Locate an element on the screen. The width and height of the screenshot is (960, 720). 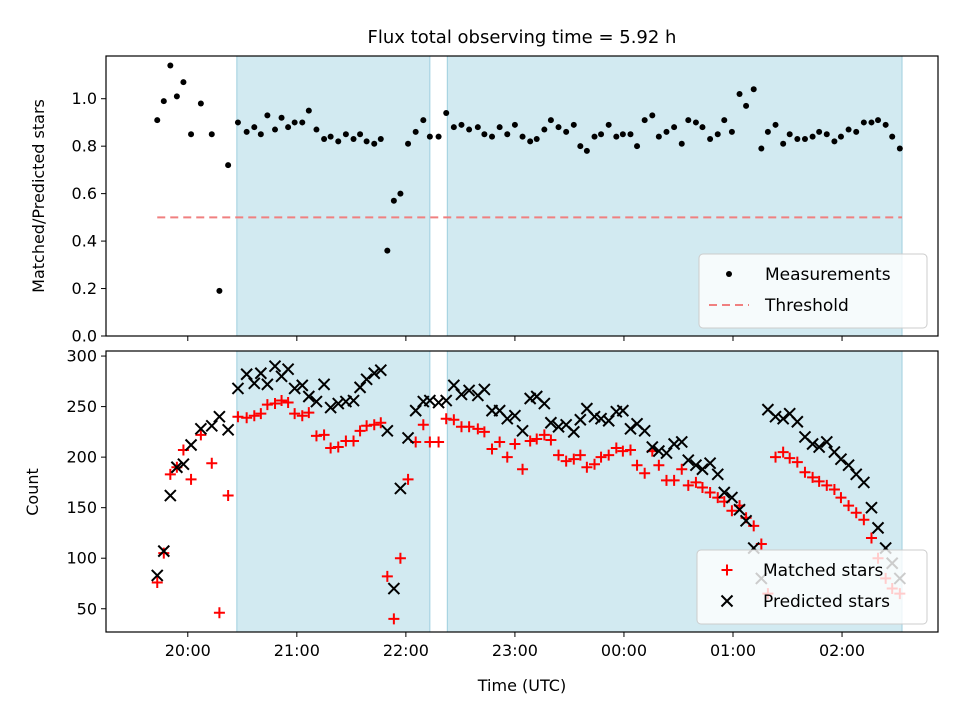
chart-title: Flux total observing time = 5.92 h is located at coordinates (522, 37).